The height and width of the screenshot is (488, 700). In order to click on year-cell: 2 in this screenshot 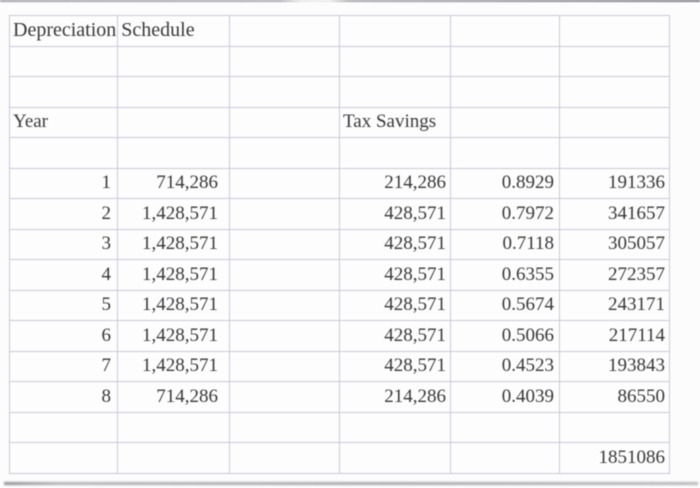, I will do `click(64, 214)`.